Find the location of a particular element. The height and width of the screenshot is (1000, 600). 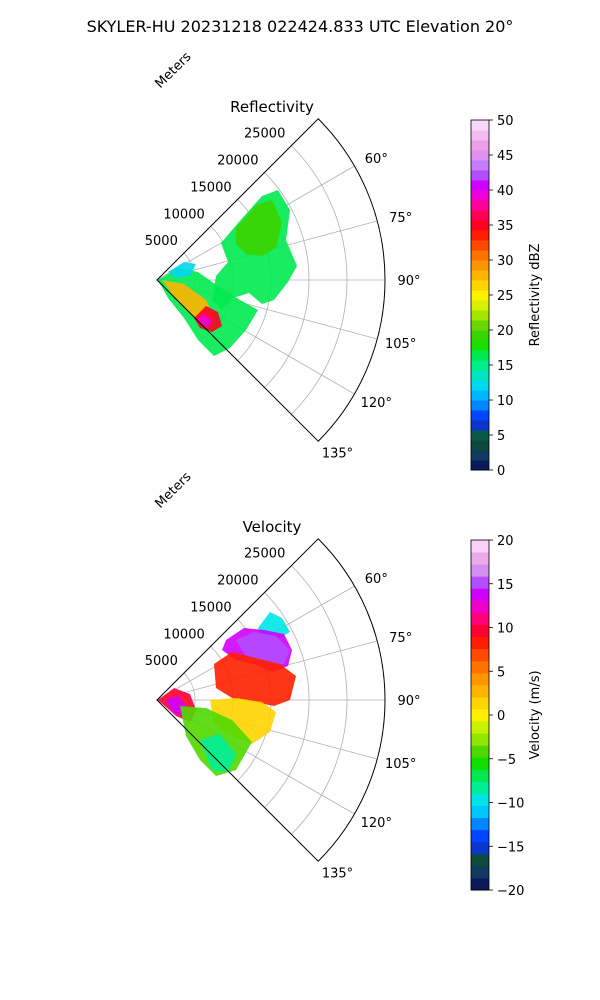

r-tick-label: 20000 is located at coordinates (237, 581).